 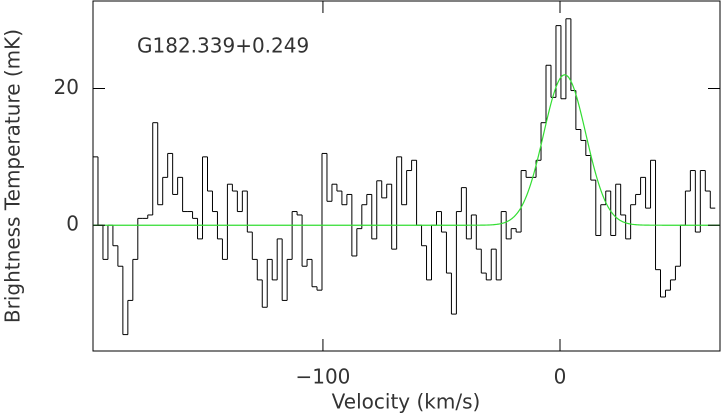 I want to click on annotation: G182.339+0.249, so click(x=223, y=46).